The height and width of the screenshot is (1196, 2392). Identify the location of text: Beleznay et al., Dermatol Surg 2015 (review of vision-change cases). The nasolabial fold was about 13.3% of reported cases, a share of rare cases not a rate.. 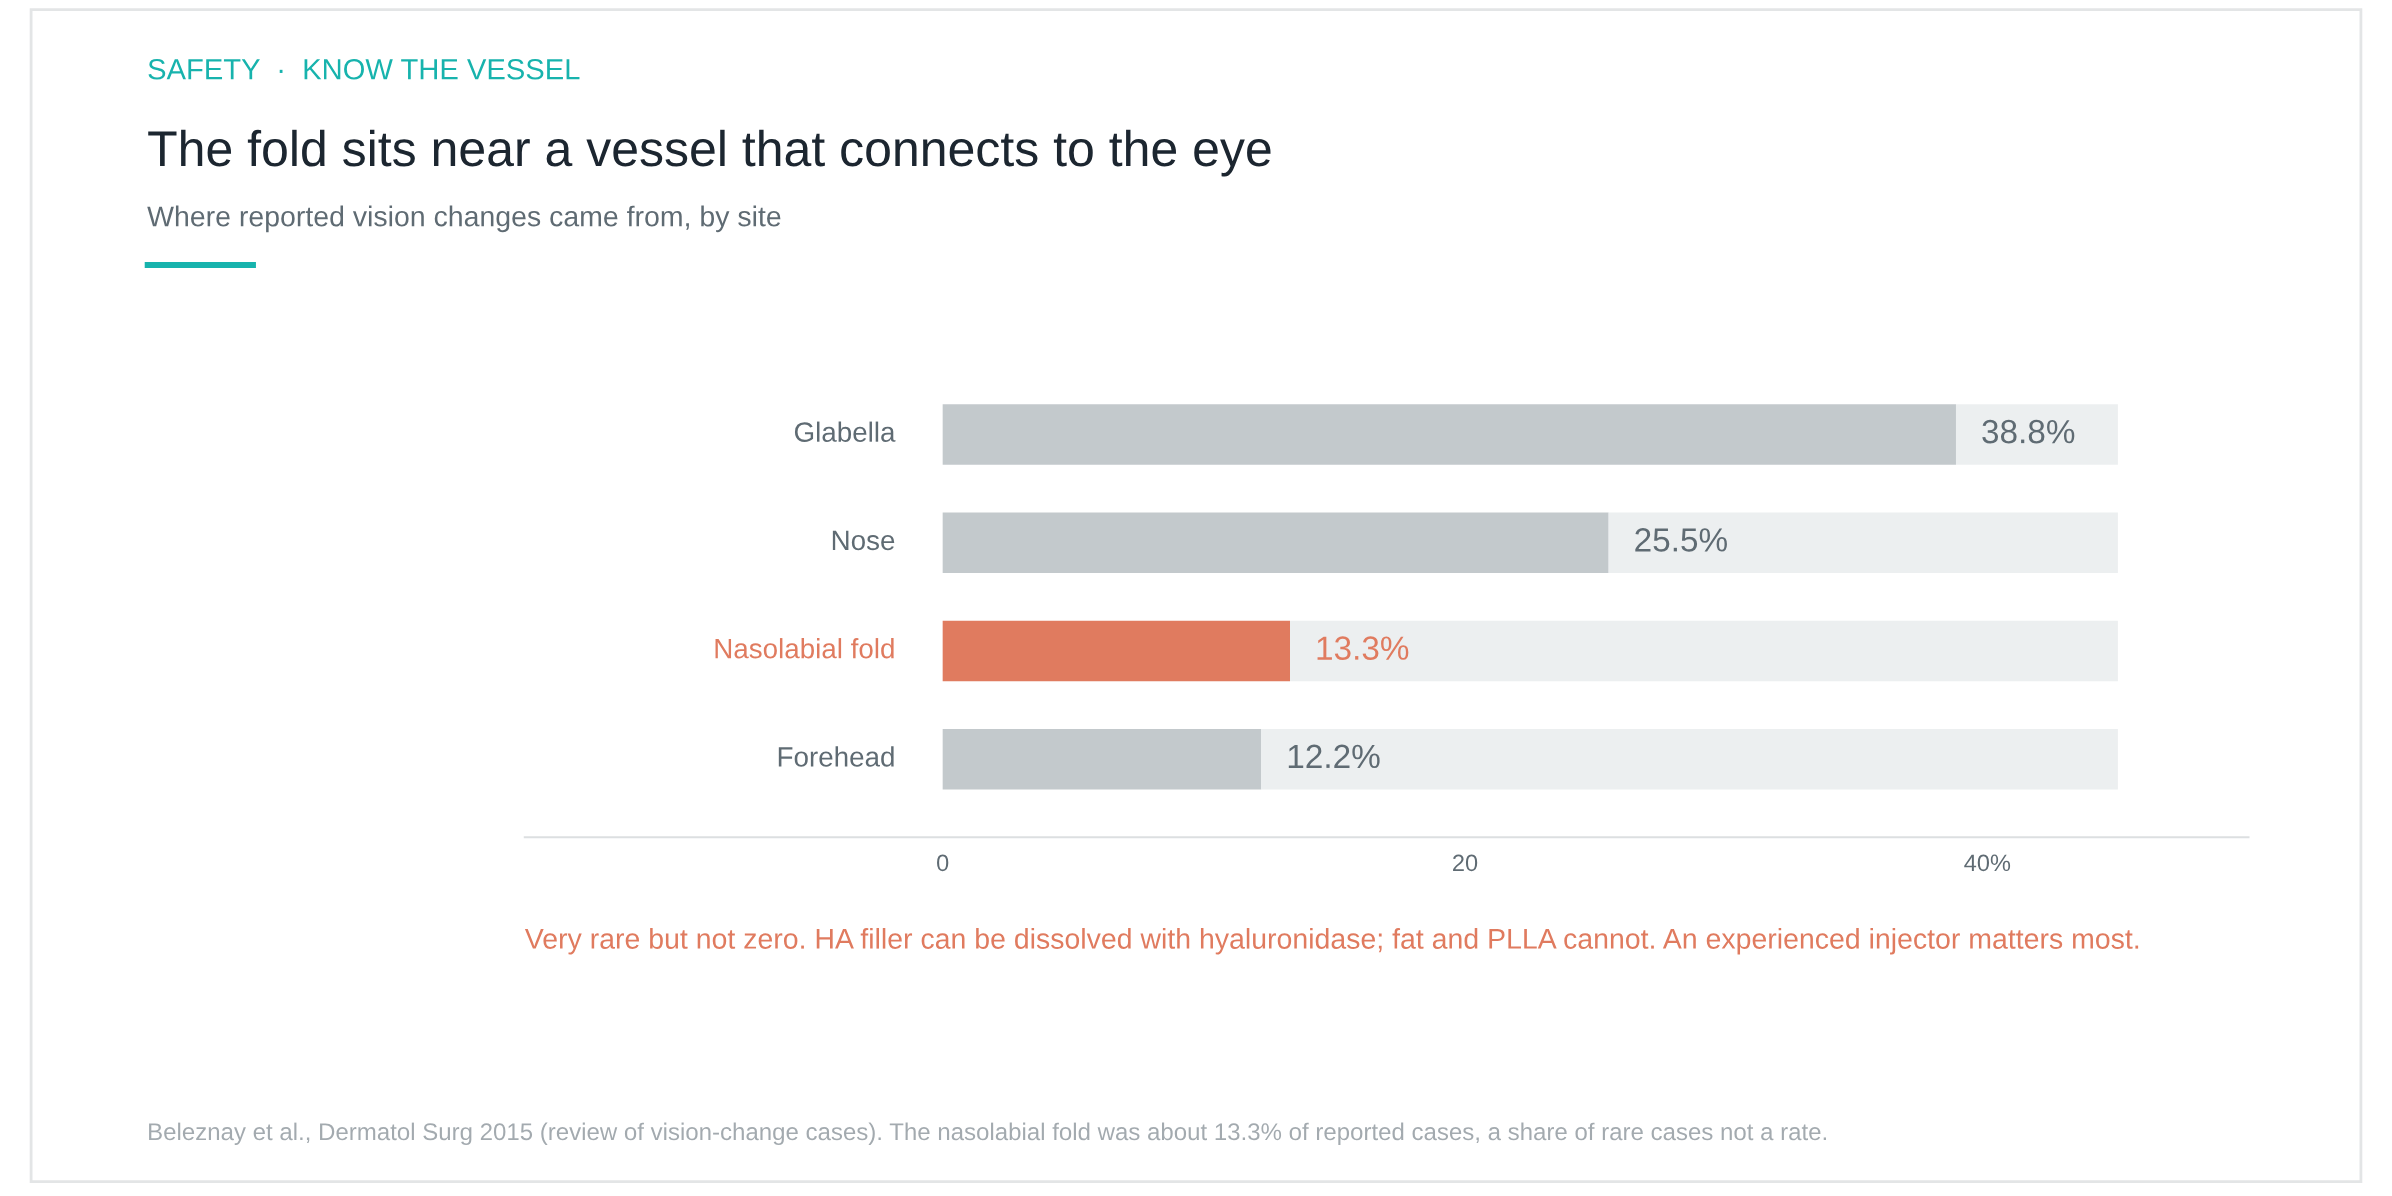
(988, 1134).